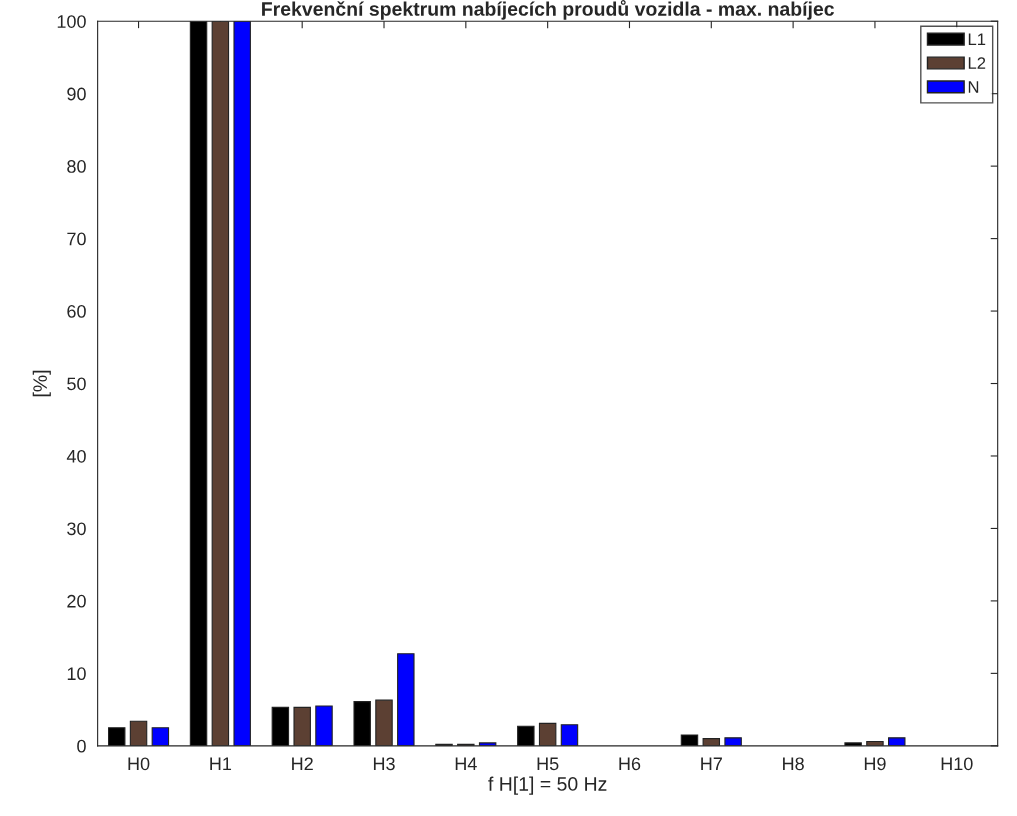  I want to click on y-tick-label: 80, so click(76, 166).